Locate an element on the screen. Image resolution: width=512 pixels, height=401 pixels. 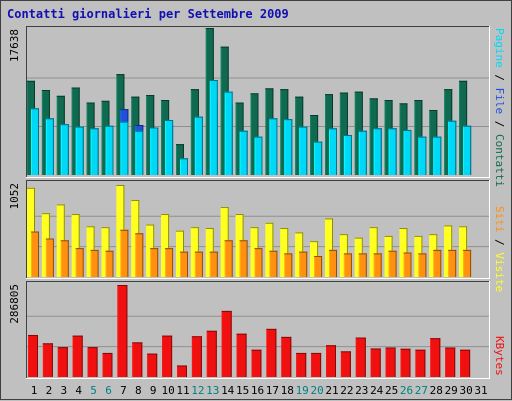
bar-siti-18-body is located at coordinates (288, 265).